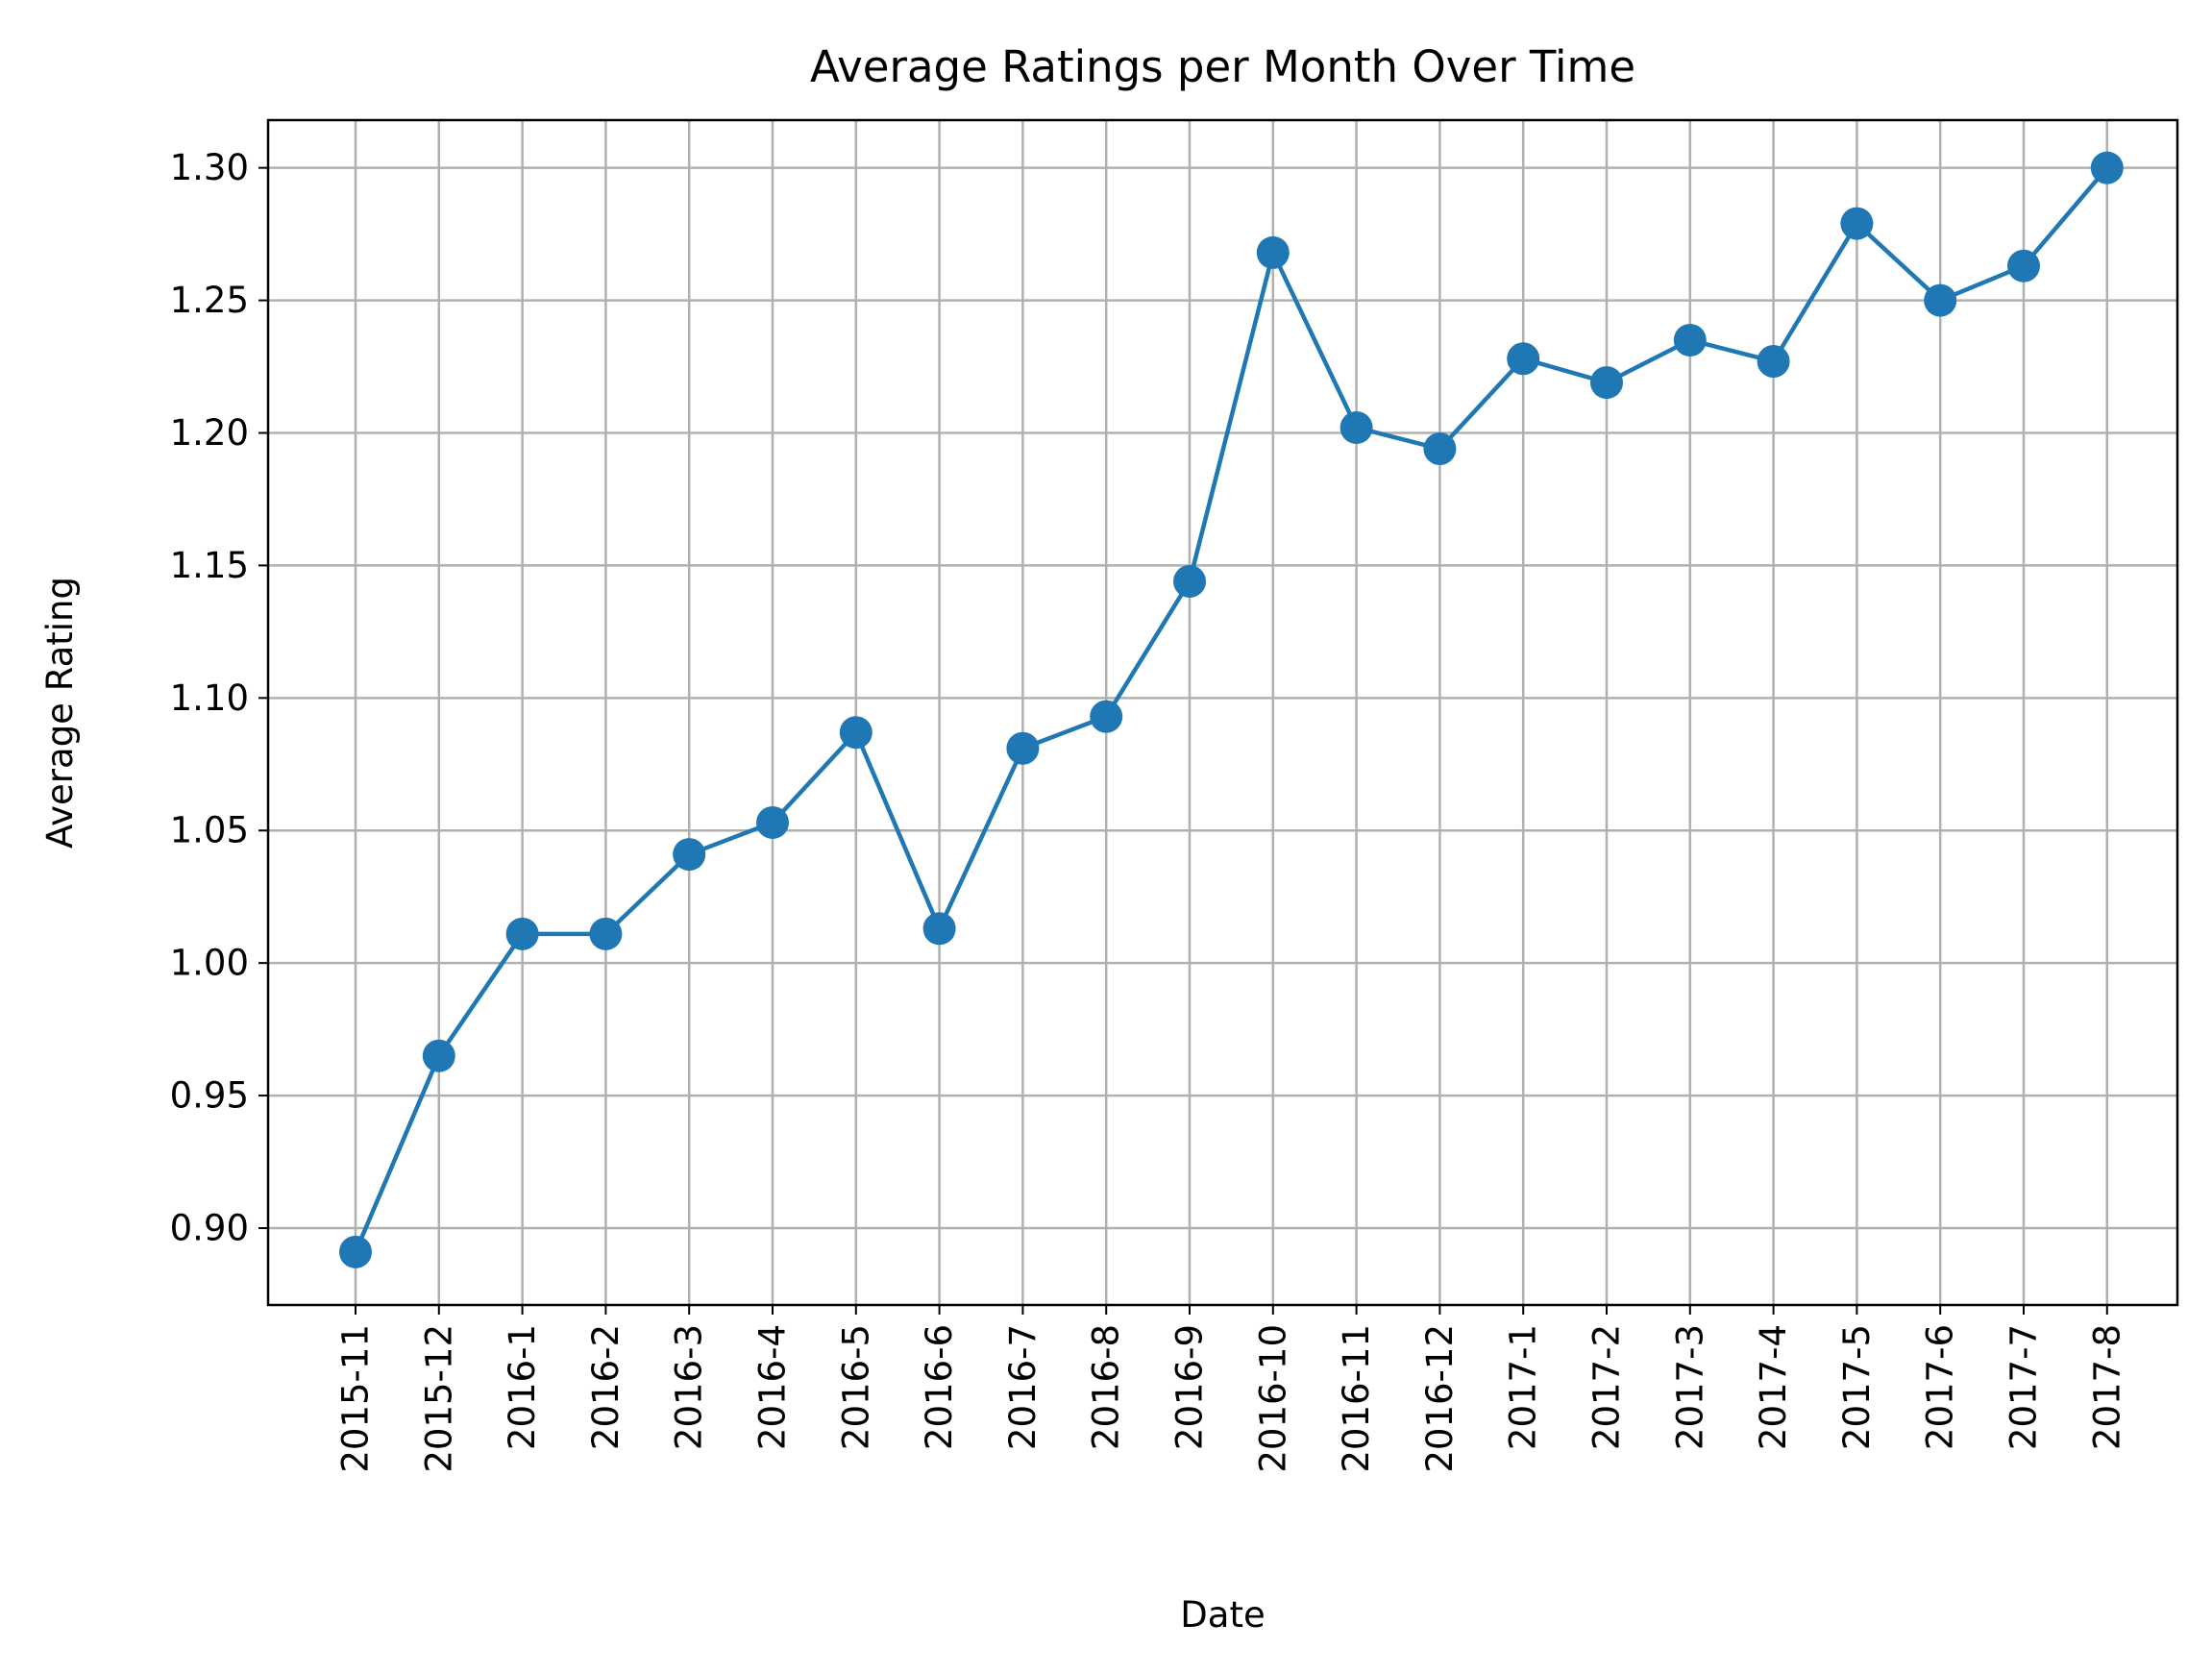 The height and width of the screenshot is (1674, 2212). What do you see at coordinates (1773, 1387) in the screenshot?
I see `x-tick-label: 2017-4` at bounding box center [1773, 1387].